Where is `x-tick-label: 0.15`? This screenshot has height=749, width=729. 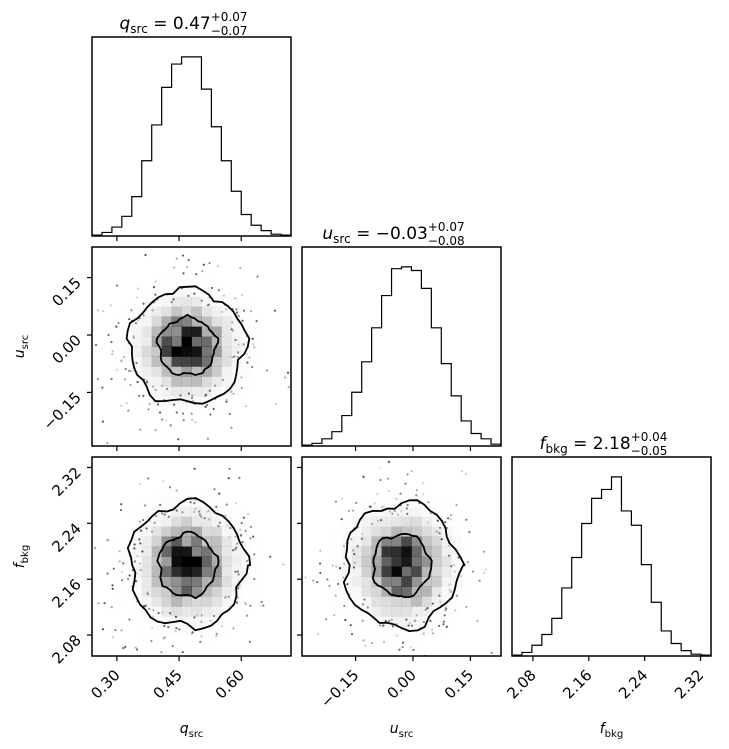 x-tick-label: 0.15 is located at coordinates (459, 684).